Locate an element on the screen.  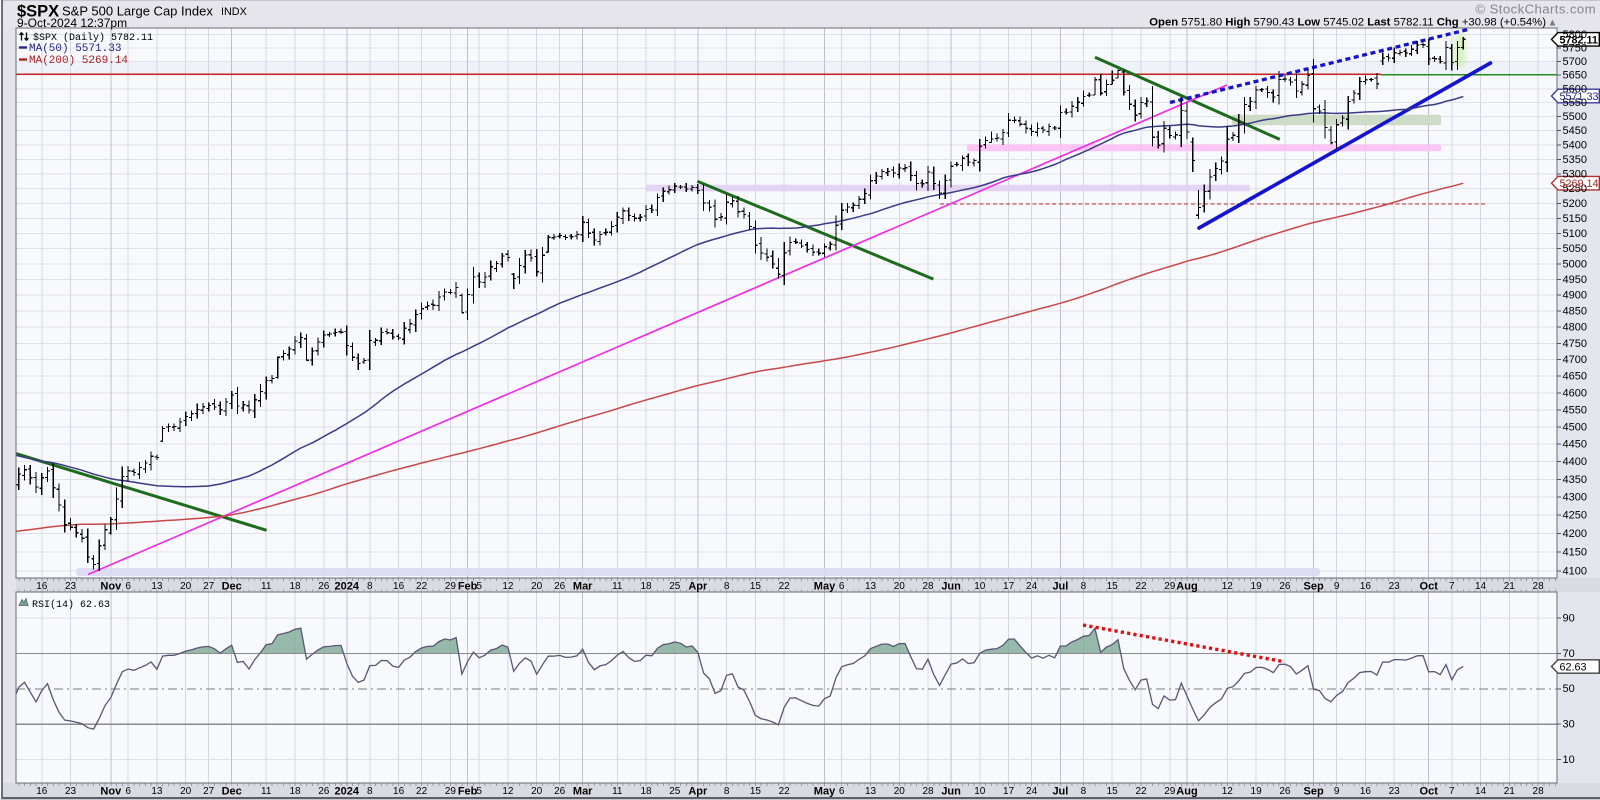
svg-text: 4350 is located at coordinates (1575, 480).